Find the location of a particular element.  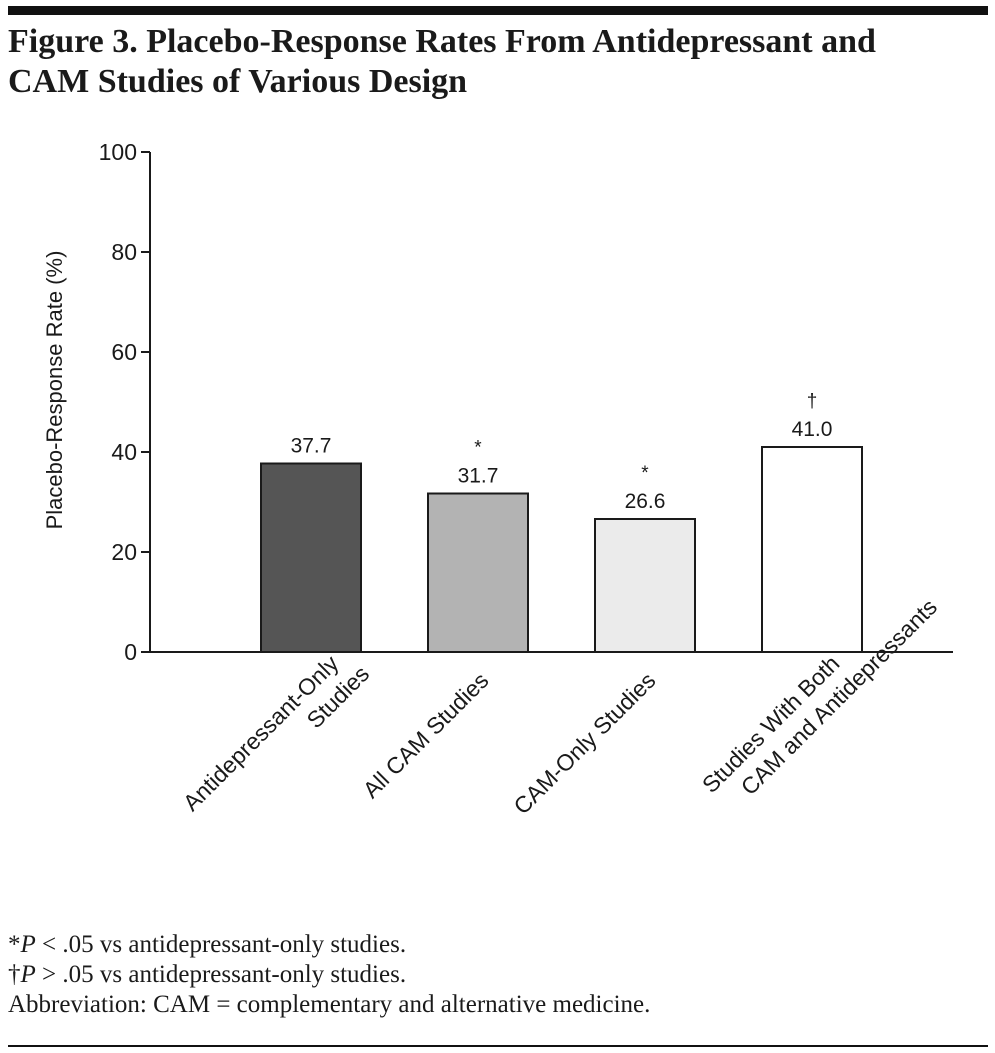

footnote-symbol-asterisk: * is located at coordinates (14, 944).